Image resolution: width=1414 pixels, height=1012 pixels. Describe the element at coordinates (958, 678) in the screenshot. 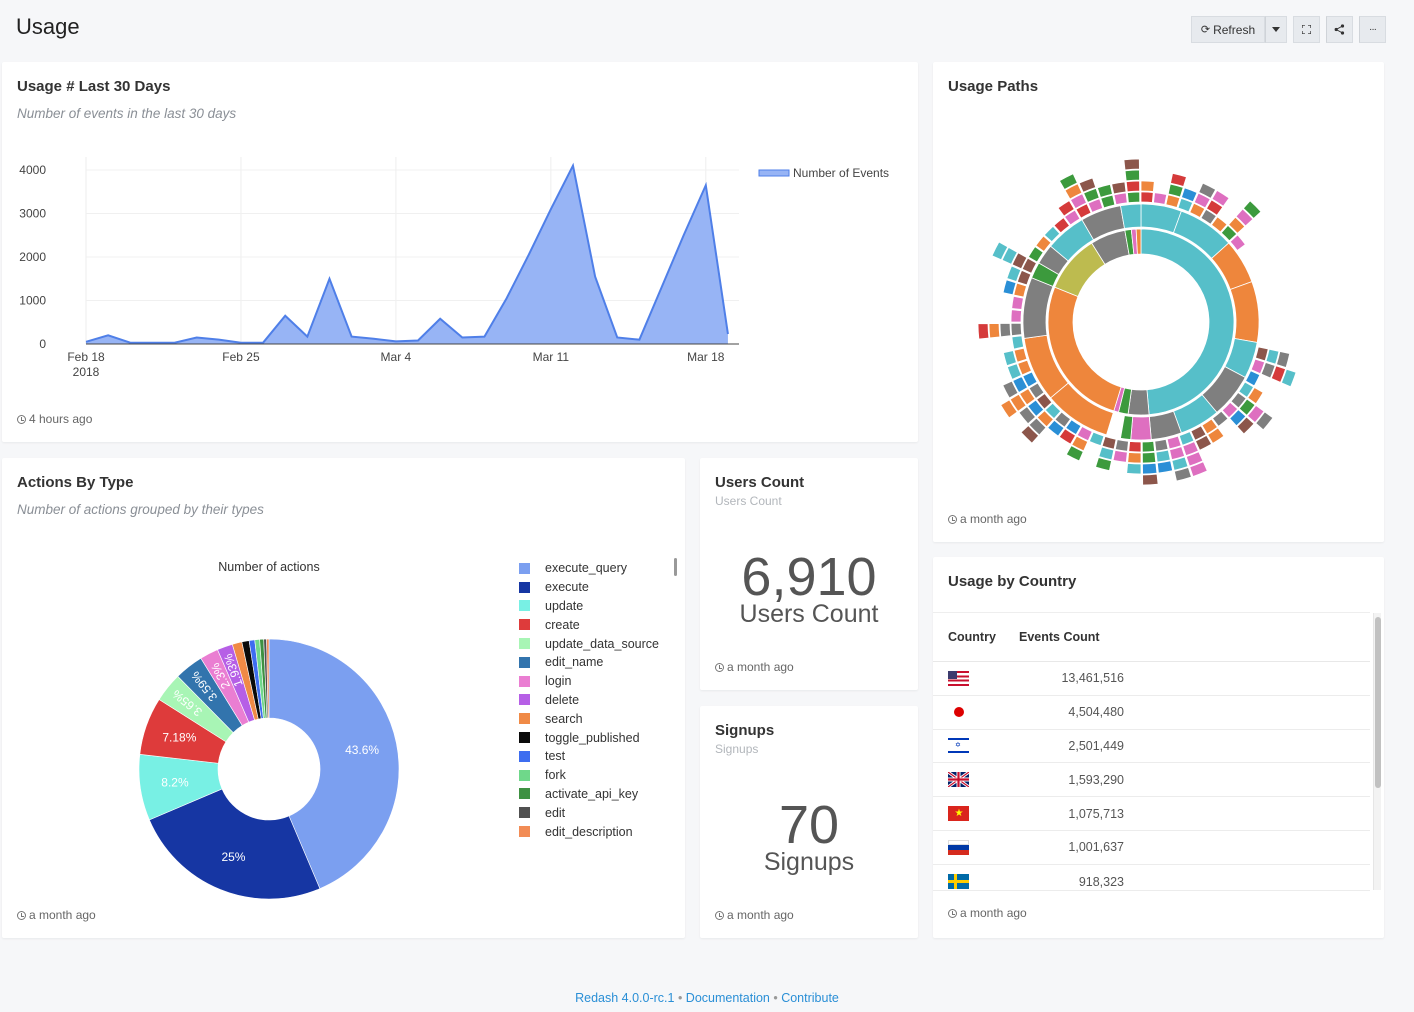

I see `us-flag-icon` at that location.